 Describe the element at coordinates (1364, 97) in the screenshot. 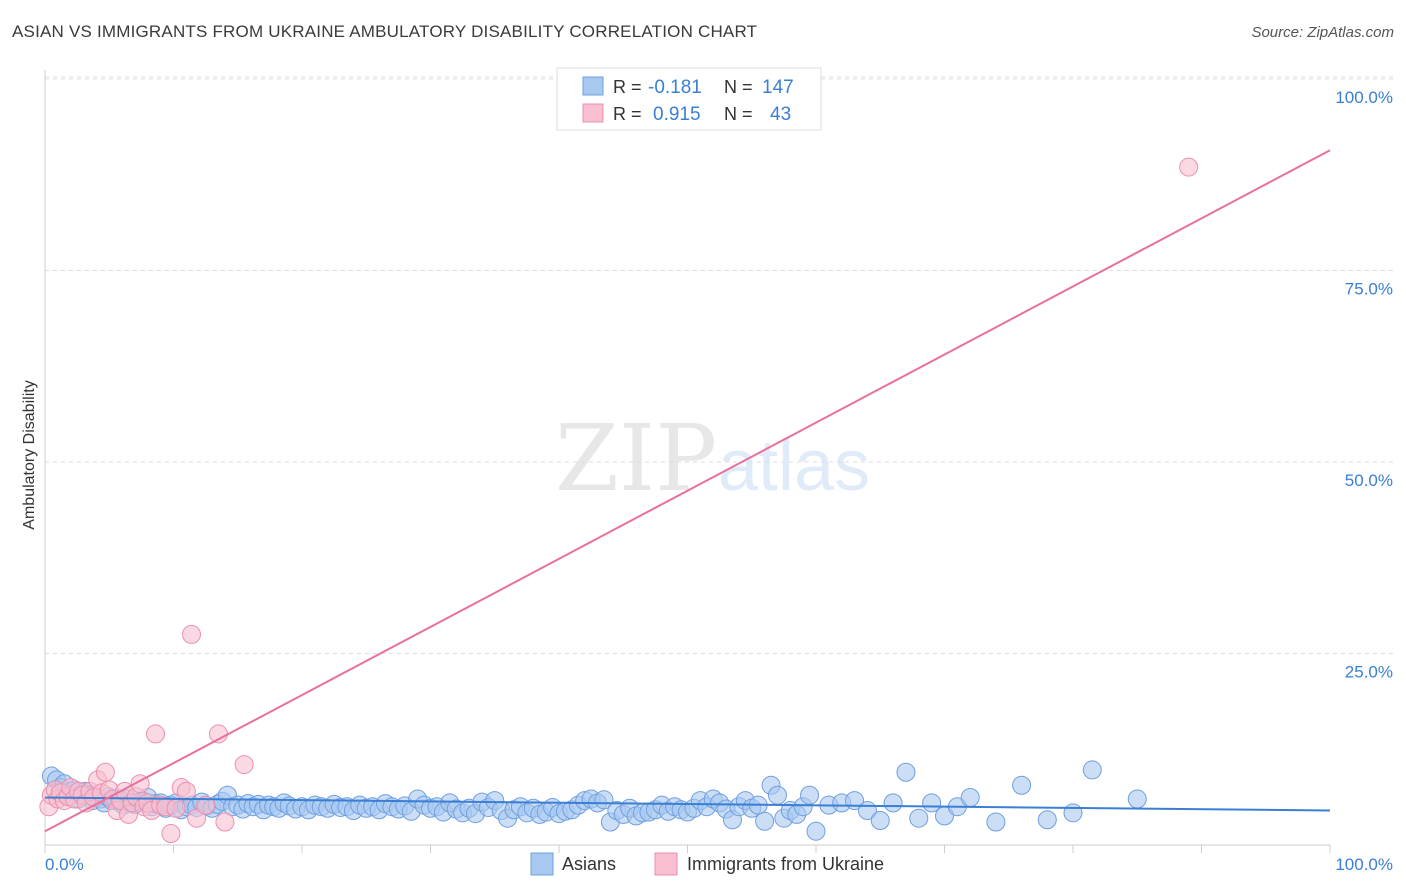

I see `y-tick-label: 100.0%` at that location.